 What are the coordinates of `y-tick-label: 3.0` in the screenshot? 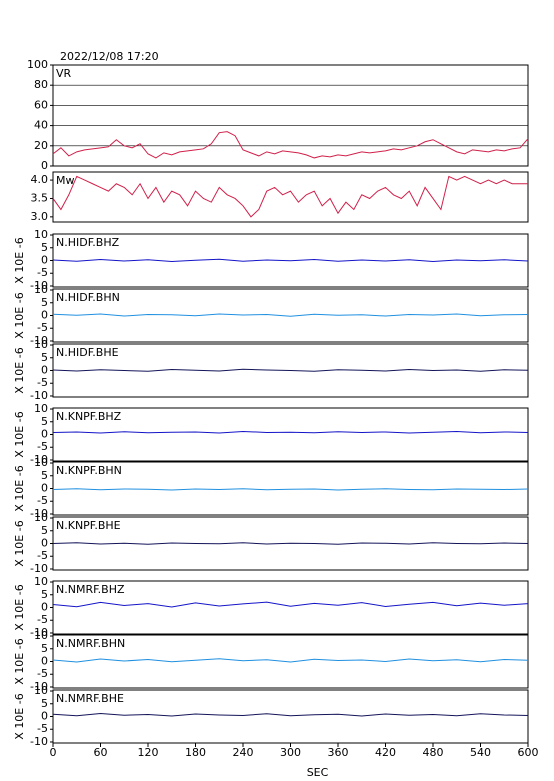 It's located at (40, 216).